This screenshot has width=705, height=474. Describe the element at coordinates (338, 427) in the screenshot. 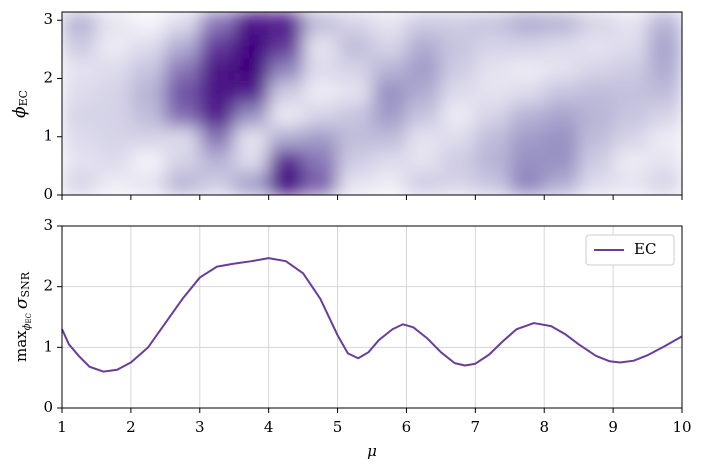

I see `x-tick-label: 5` at that location.